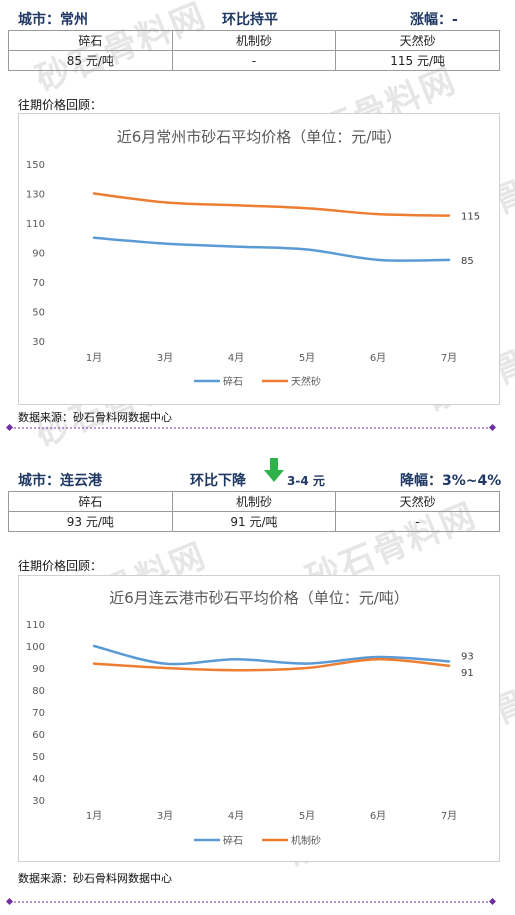 This screenshot has height=915, width=515. What do you see at coordinates (306, 840) in the screenshot?
I see `legend-label: 机制砂` at bounding box center [306, 840].